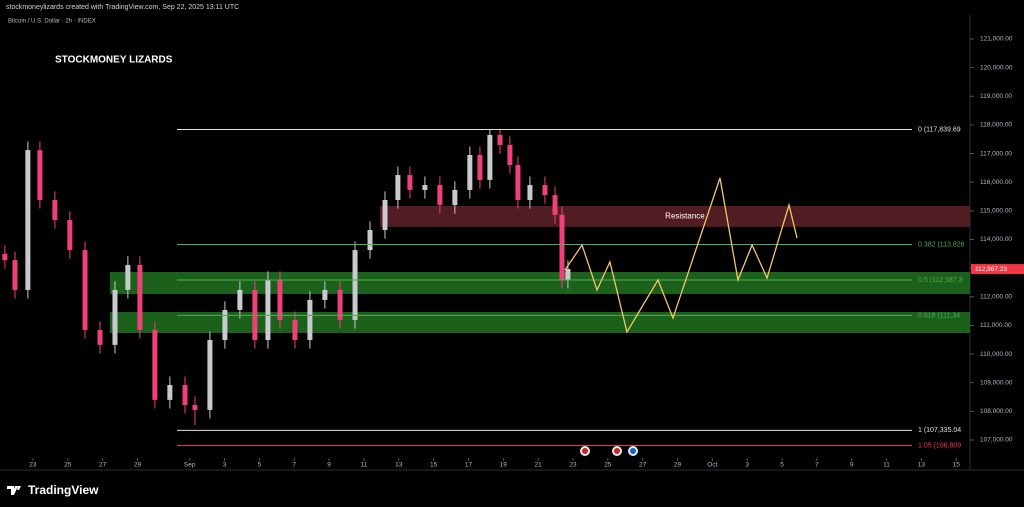 This screenshot has height=507, width=1024. I want to click on y-tick-label: 115,000.00, so click(996, 211).